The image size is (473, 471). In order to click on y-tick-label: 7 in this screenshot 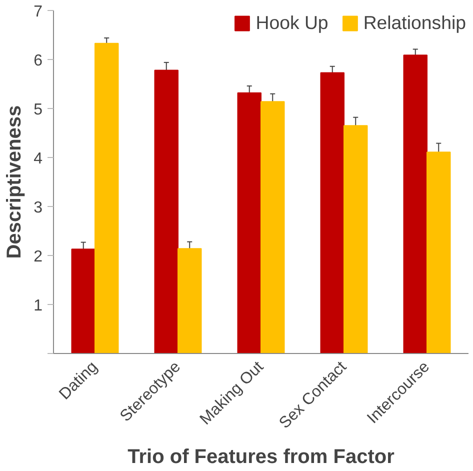, I will do `click(38, 12)`.